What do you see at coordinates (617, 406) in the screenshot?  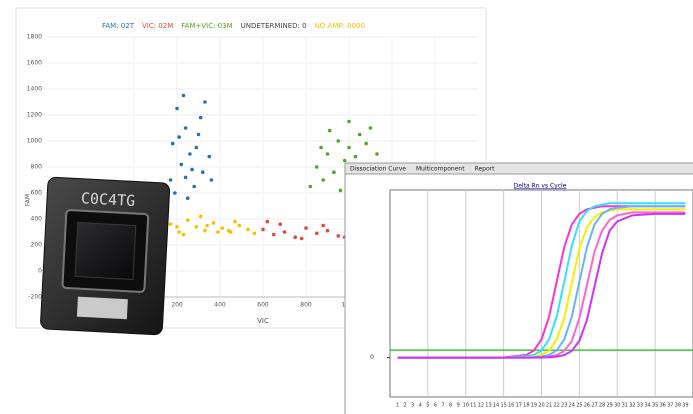 I see `x-tick-label: 30` at bounding box center [617, 406].